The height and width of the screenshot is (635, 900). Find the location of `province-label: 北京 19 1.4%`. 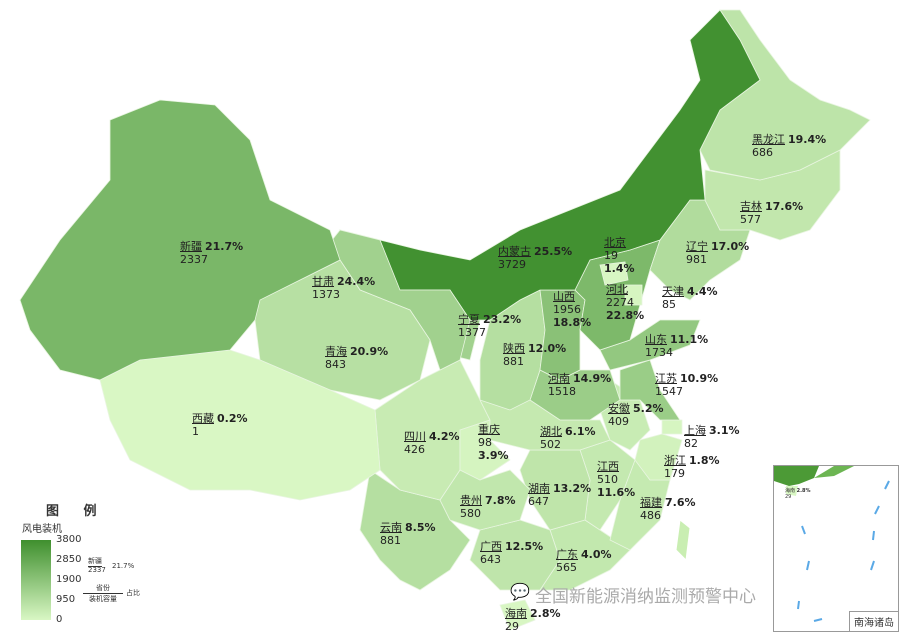

province-label: 北京 19 1.4% is located at coordinates (619, 255).